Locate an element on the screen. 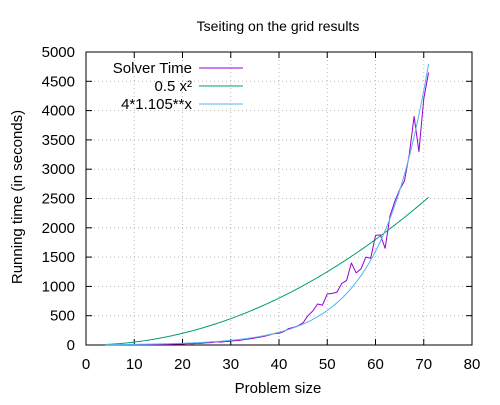 The height and width of the screenshot is (405, 500). legend-label-solver-time: Solver Time is located at coordinates (152, 68).